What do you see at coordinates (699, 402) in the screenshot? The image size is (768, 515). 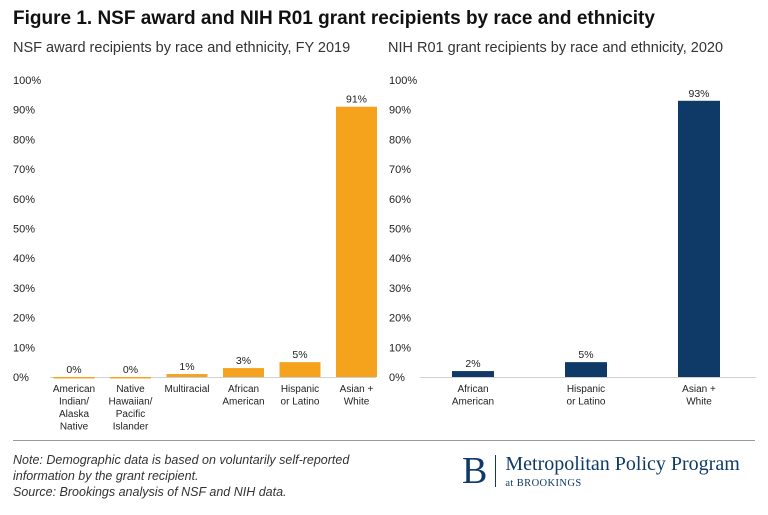 I see `nih-category-label: White` at bounding box center [699, 402].